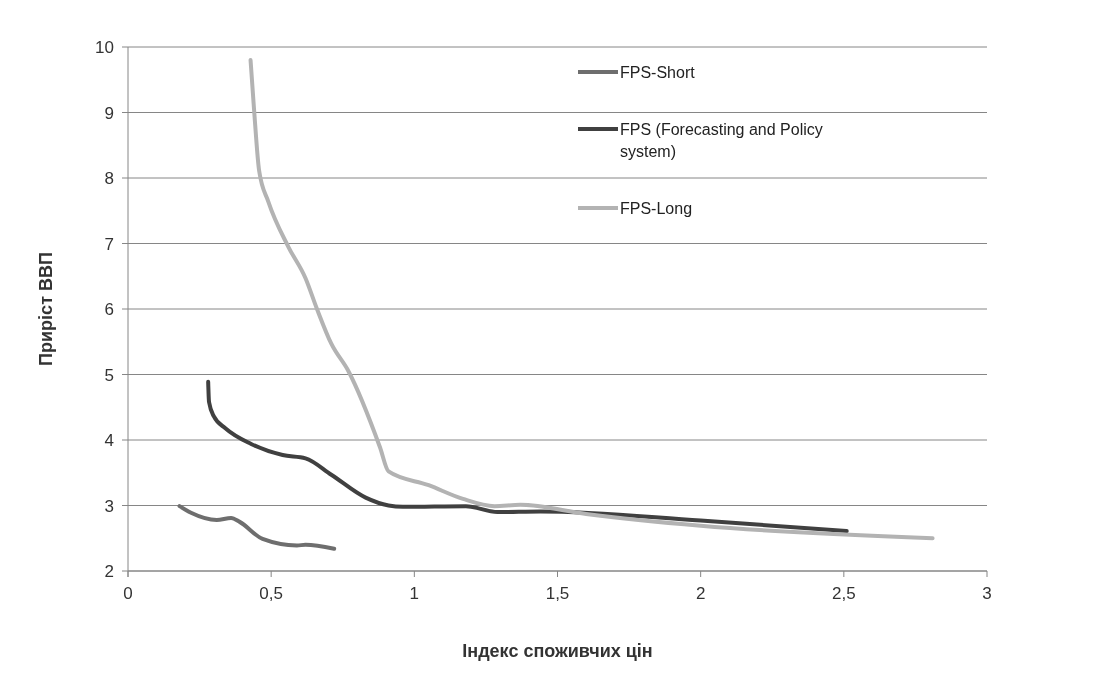 This screenshot has width=1099, height=682. What do you see at coordinates (109, 440) in the screenshot?
I see `y-tick-label: 4` at bounding box center [109, 440].